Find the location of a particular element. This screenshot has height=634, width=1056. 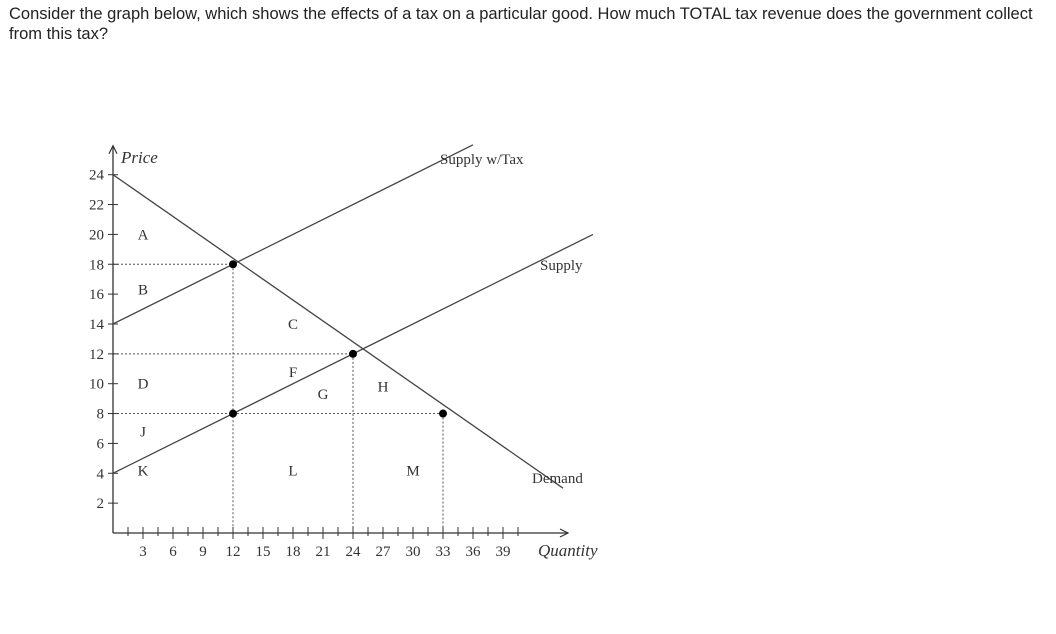

y-tick-label: 4 is located at coordinates (101, 474).